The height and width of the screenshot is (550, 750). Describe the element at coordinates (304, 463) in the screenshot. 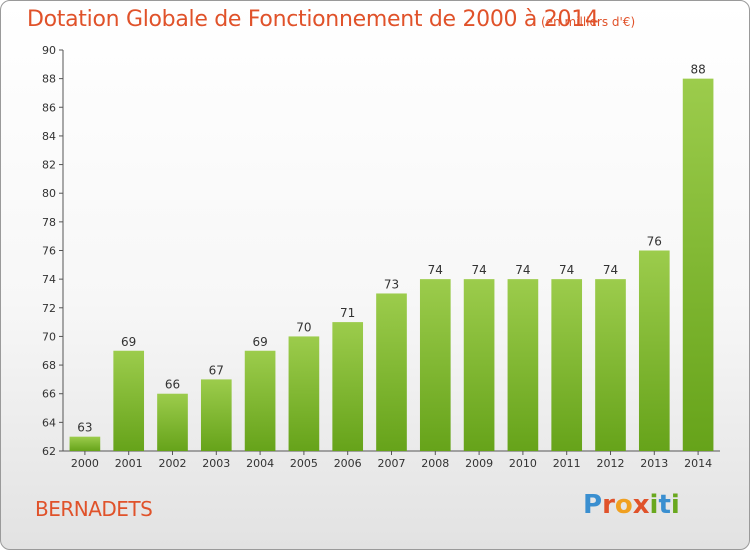

I see `x-tick-label-2005: 2005` at that location.